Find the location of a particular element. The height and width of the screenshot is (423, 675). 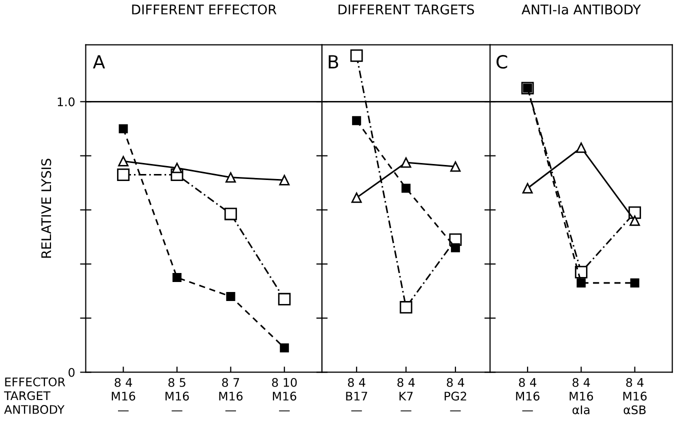

y-tick-label: 0 is located at coordinates (71, 372).